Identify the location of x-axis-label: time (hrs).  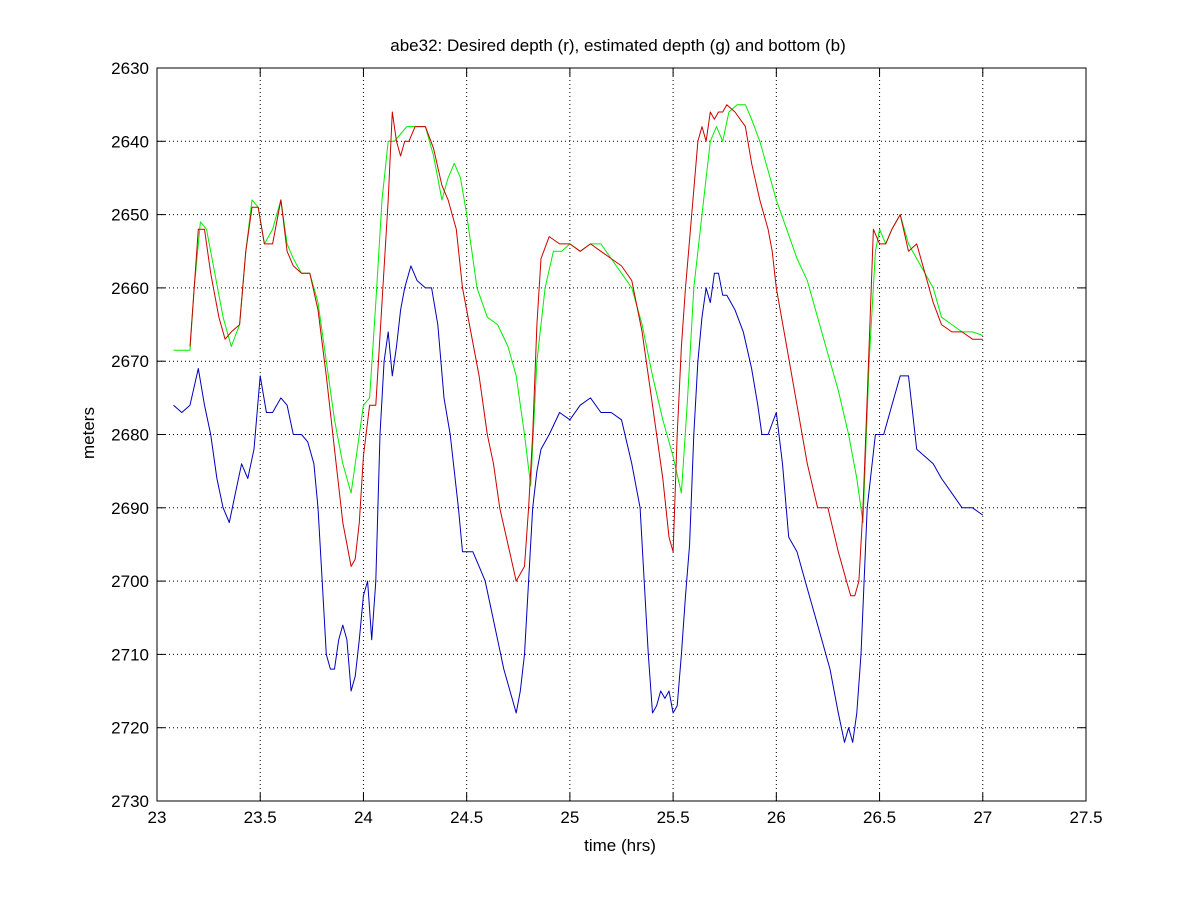
(620, 845).